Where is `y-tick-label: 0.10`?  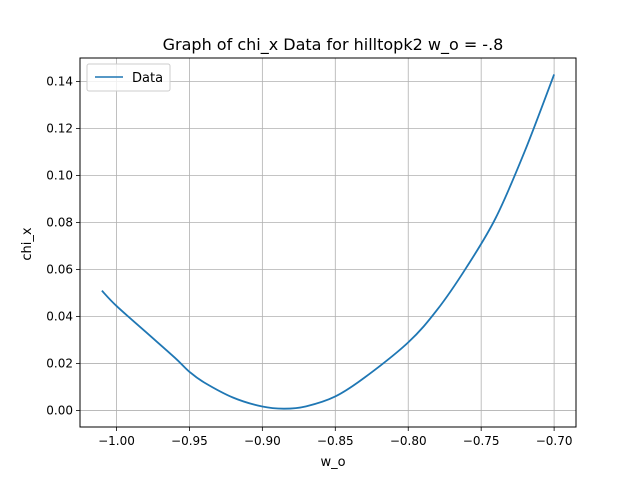
y-tick-label: 0.10 is located at coordinates (59, 176).